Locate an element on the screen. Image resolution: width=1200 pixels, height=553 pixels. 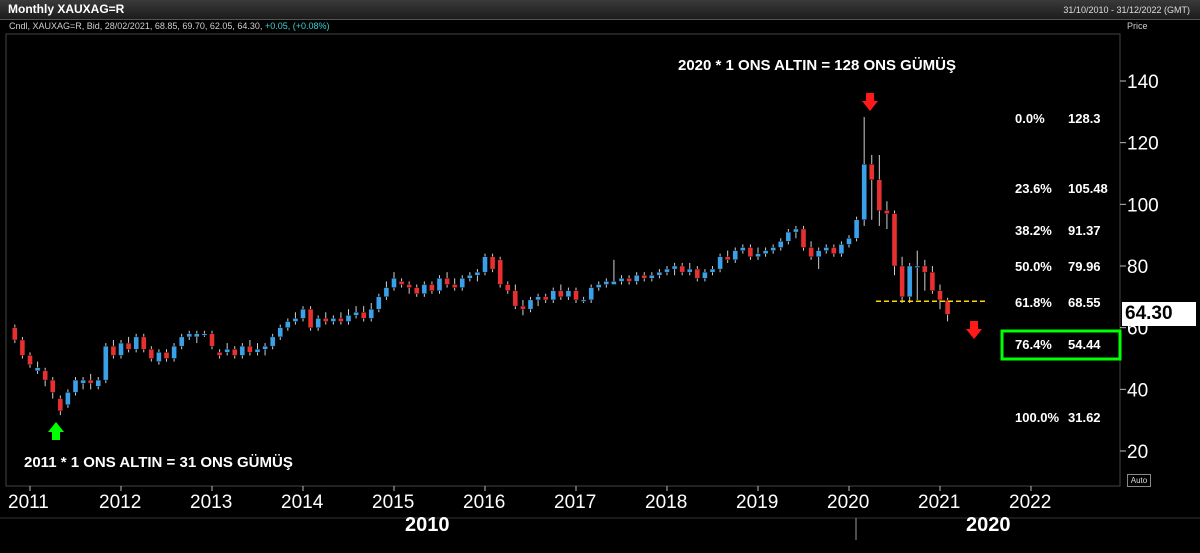
y-tick-label: 120 is located at coordinates (1143, 144).